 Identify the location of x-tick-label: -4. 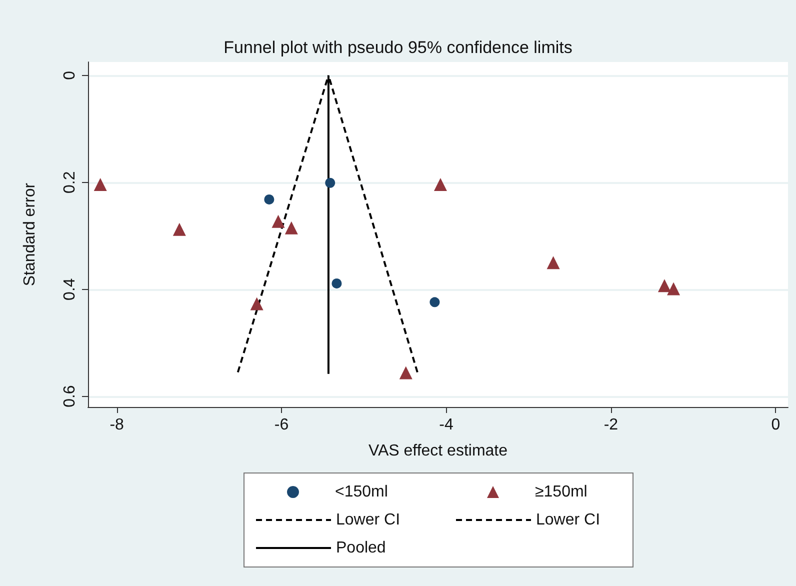
(446, 425).